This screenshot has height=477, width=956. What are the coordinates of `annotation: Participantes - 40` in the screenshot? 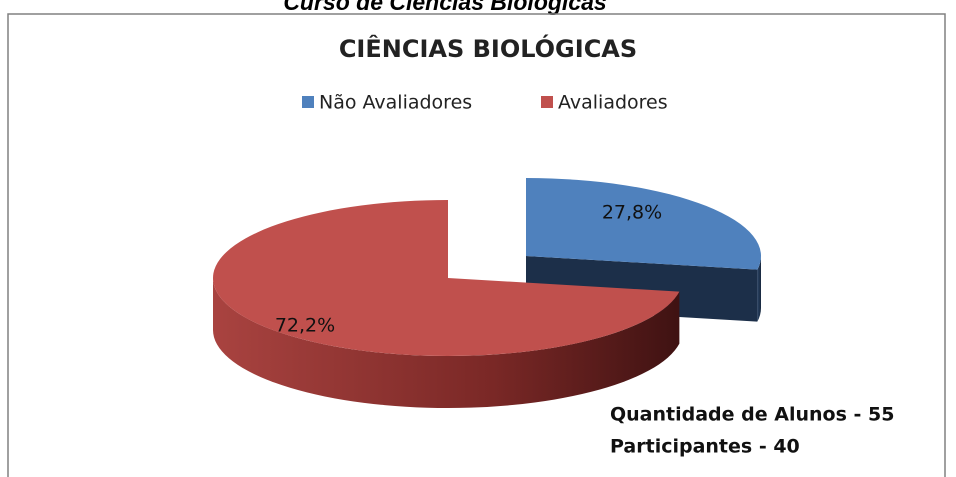 It's located at (705, 447).